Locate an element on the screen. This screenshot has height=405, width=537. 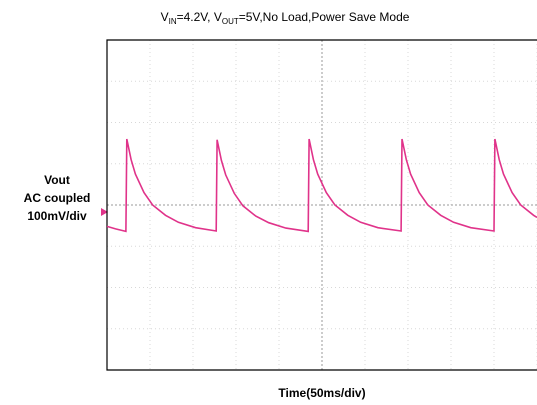
title-part: IN is located at coordinates (173, 21).